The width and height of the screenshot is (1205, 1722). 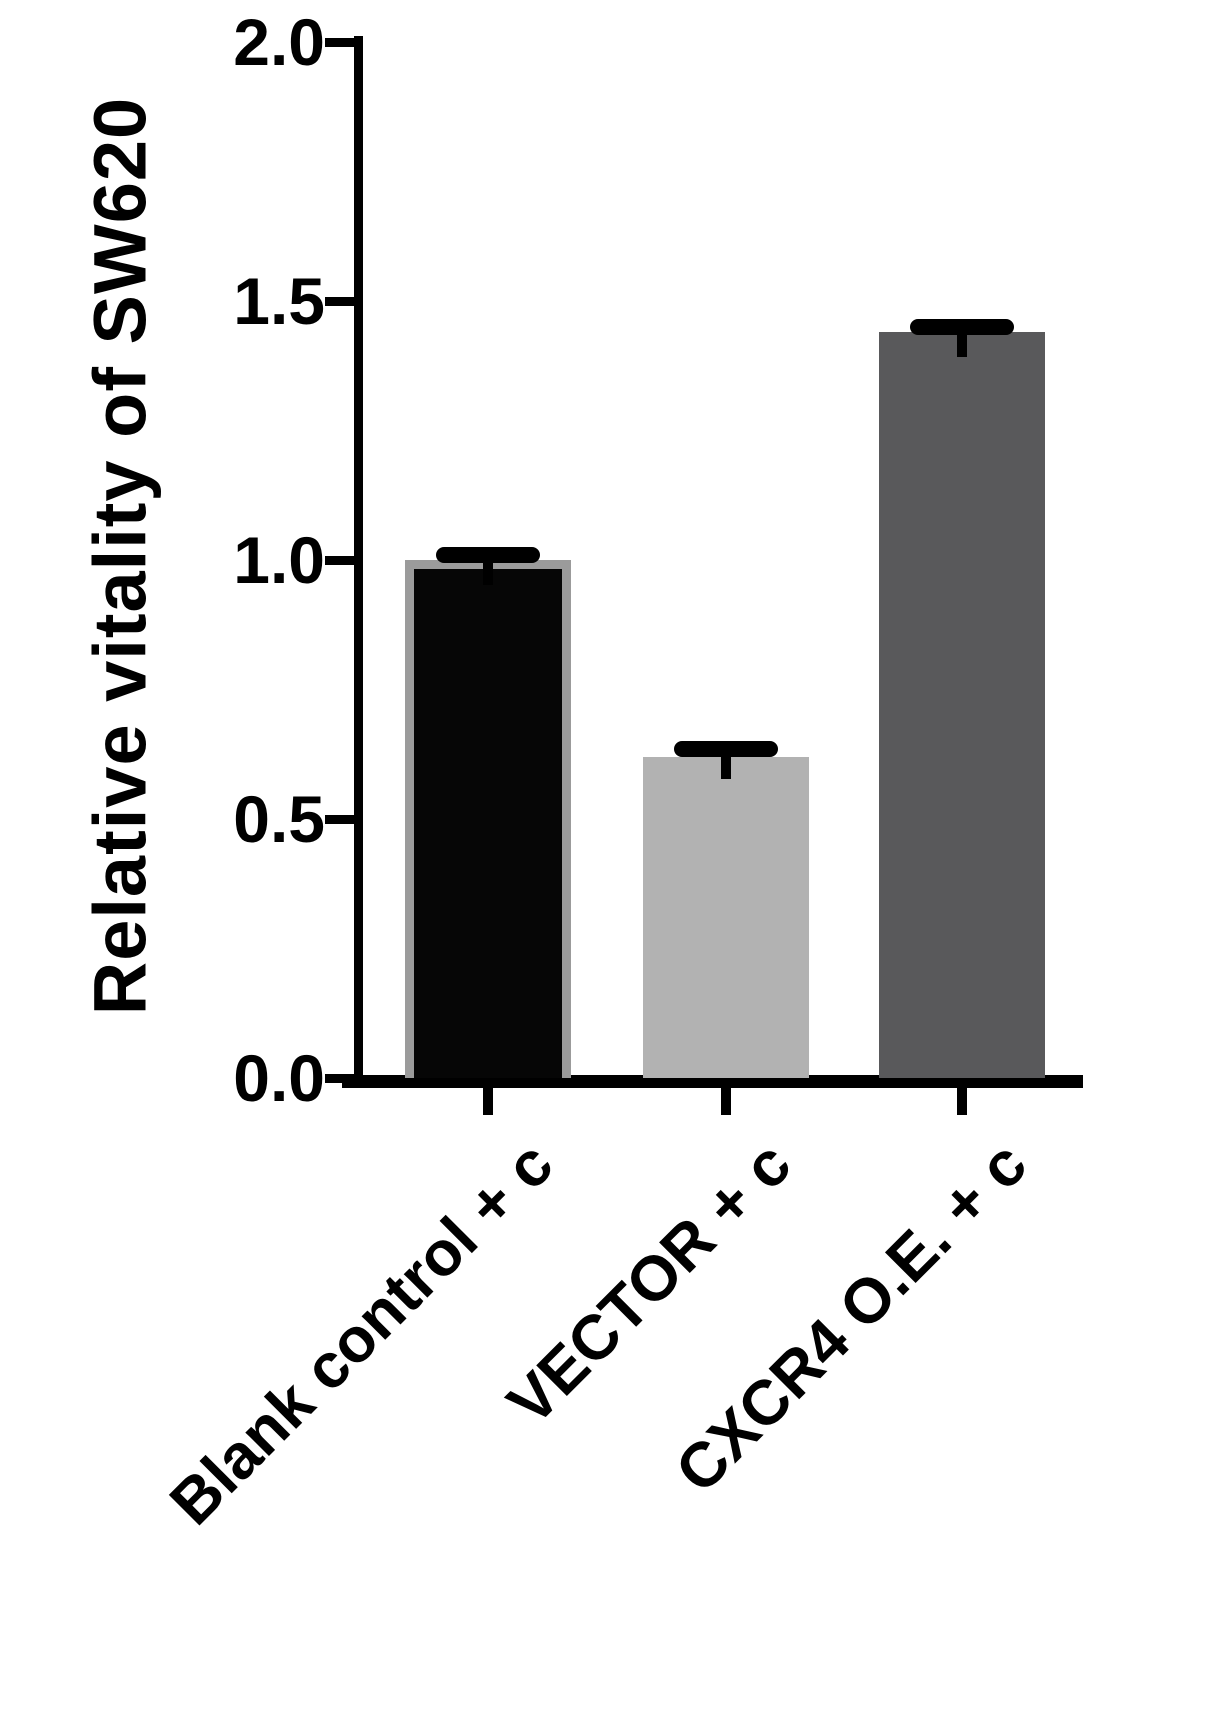 What do you see at coordinates (279, 1078) in the screenshot?
I see `y-tick-label: 0.0` at bounding box center [279, 1078].